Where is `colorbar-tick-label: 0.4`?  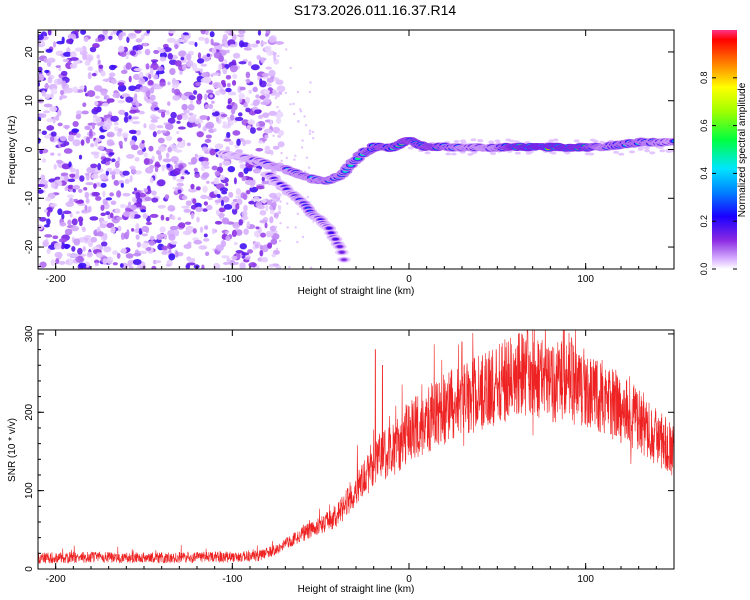
colorbar-tick-label: 0.4 is located at coordinates (704, 173).